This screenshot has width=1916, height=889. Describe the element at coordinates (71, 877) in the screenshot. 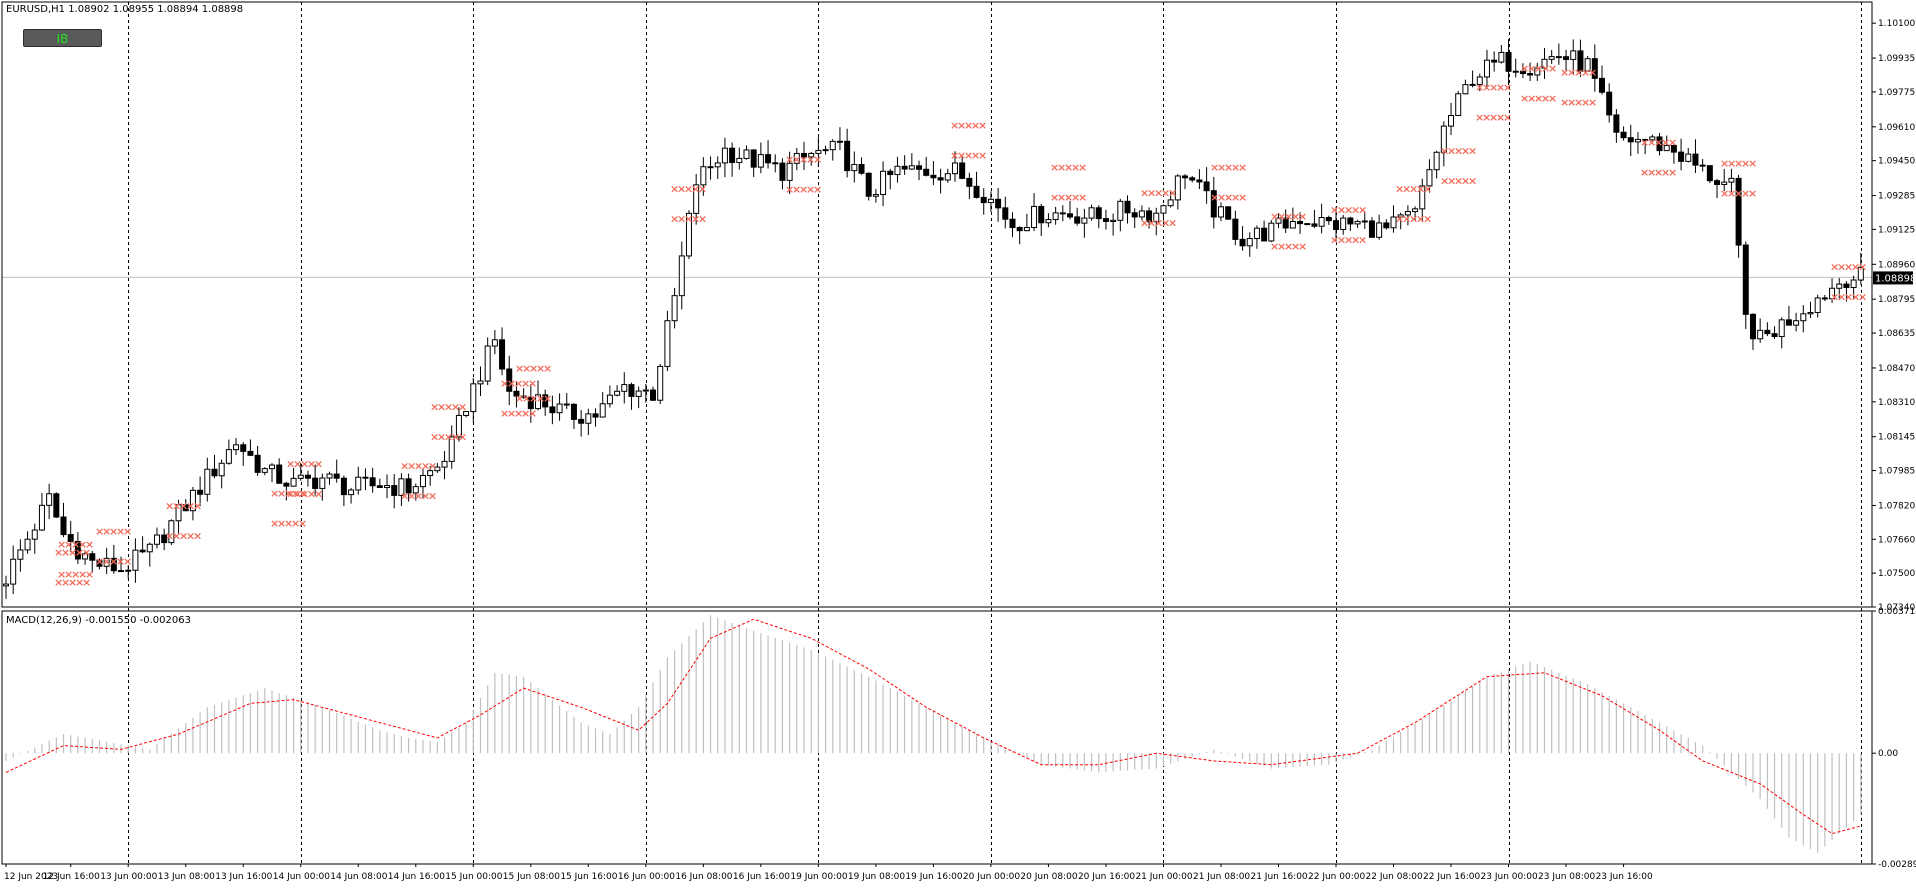

I see `x-tick-label: 12 Jun 16:00` at that location.